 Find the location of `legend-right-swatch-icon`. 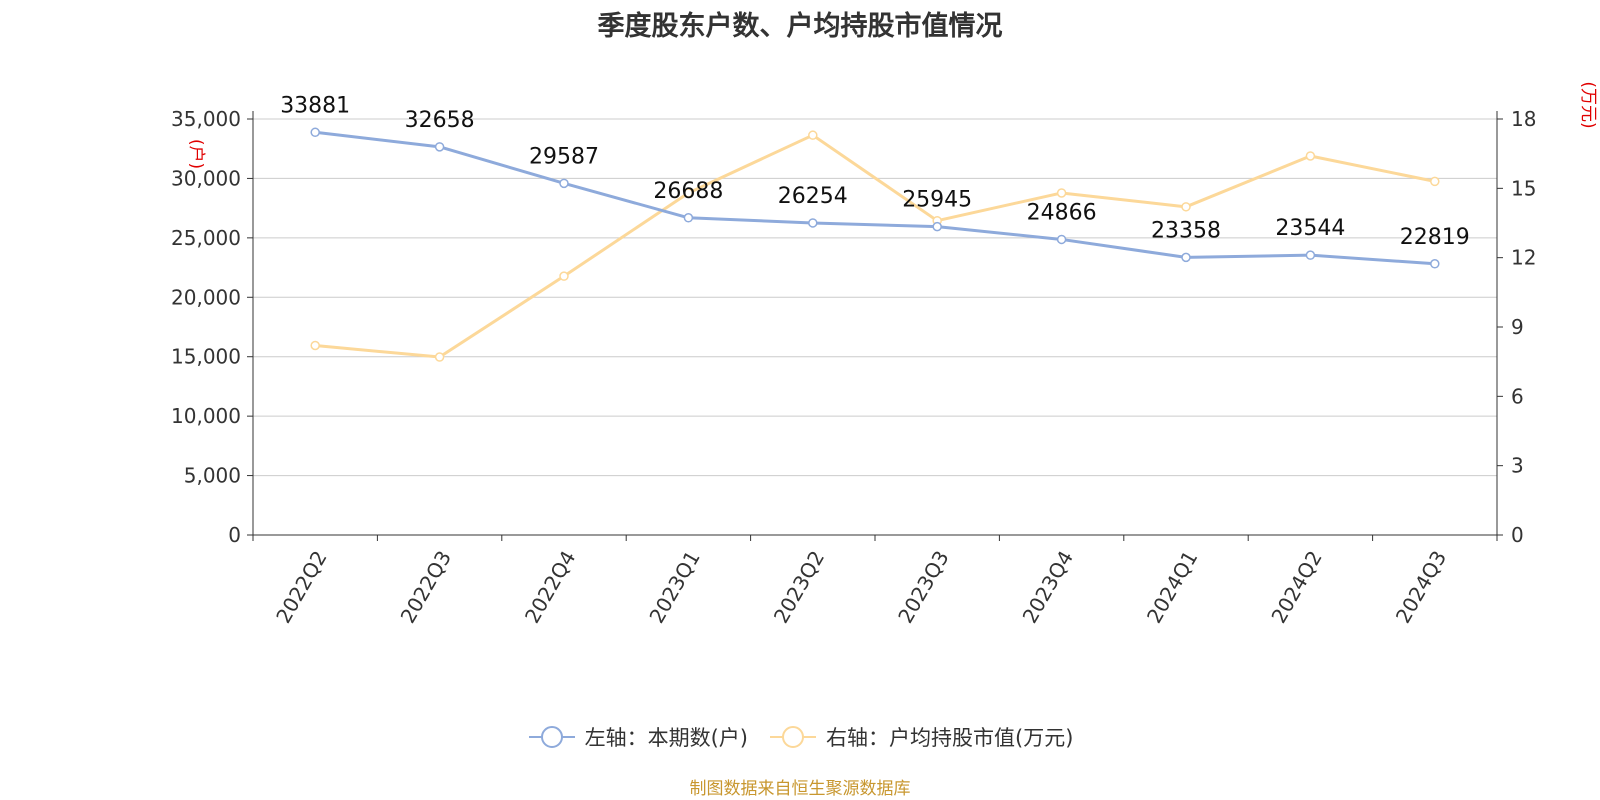

legend-right-swatch-icon is located at coordinates (793, 737).